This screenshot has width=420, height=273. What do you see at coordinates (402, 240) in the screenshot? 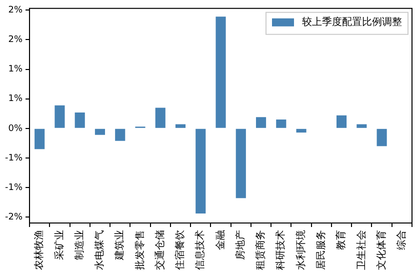
I see `x-tick-label: 综合` at bounding box center [402, 240].